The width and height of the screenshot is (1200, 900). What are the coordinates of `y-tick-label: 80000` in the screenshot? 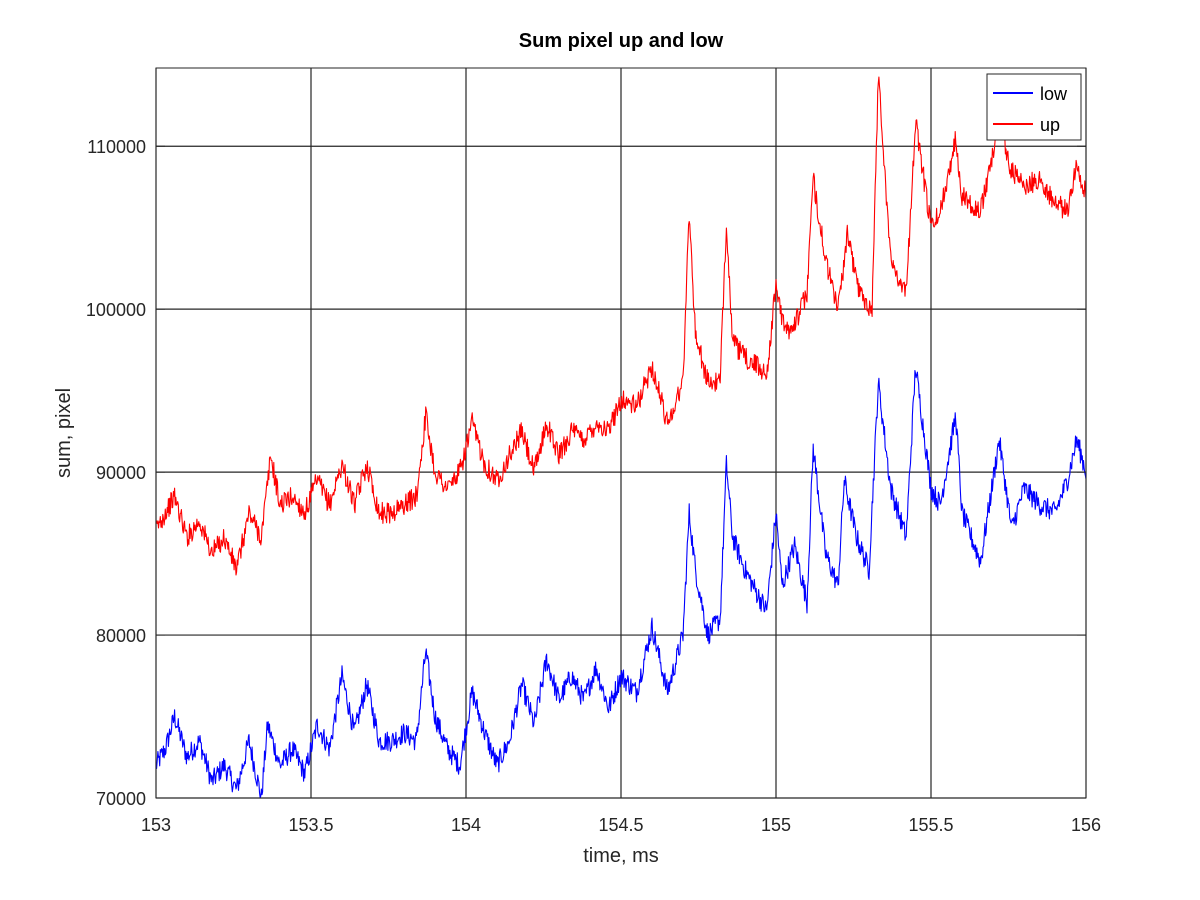 It's located at (121, 636).